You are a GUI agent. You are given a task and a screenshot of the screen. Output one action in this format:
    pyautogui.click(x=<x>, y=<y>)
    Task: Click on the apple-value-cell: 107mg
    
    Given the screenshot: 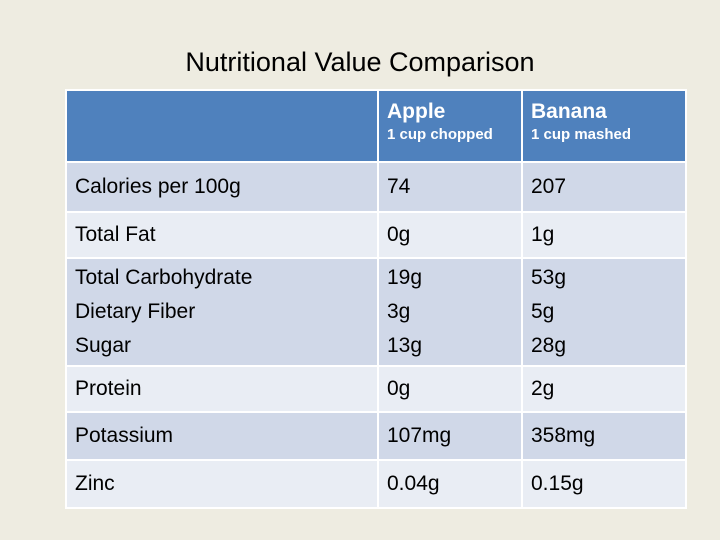 What is the action you would take?
    pyautogui.click(x=450, y=436)
    